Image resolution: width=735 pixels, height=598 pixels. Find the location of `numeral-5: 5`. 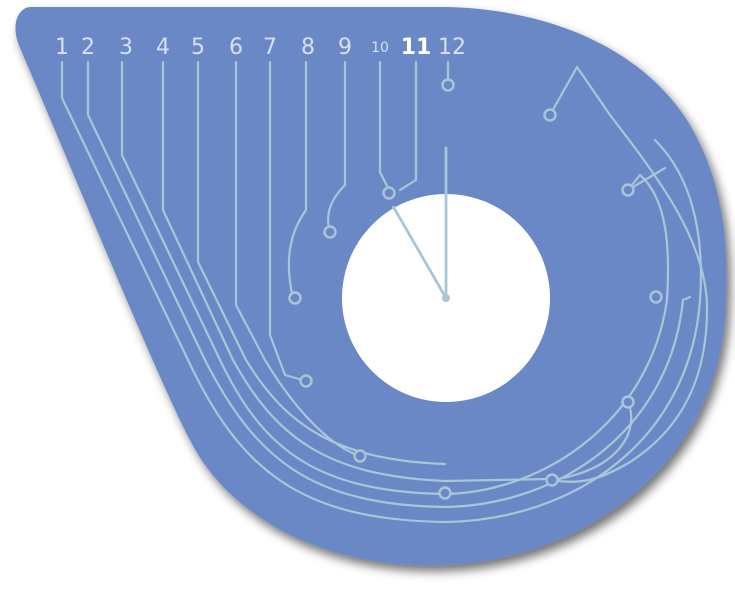

numeral-5: 5 is located at coordinates (198, 47).